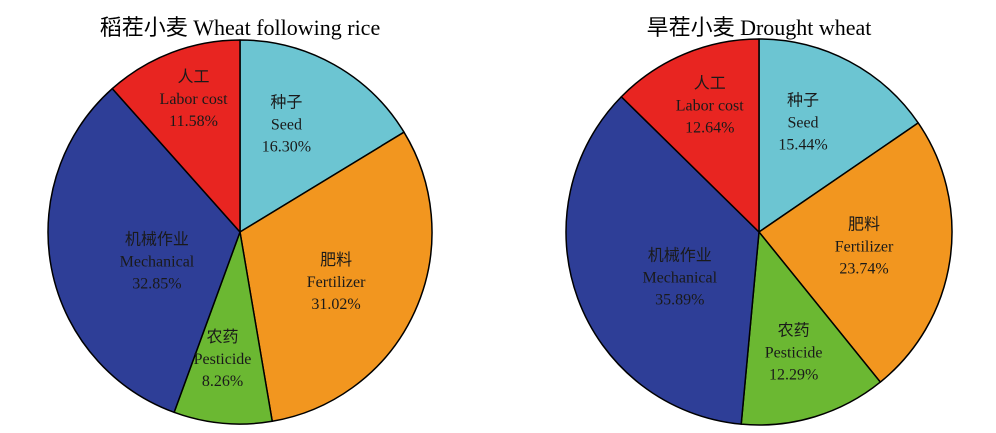  Describe the element at coordinates (194, 99) in the screenshot. I see `slice-label-labor-cost: 人工 Labor cost 11.58%` at that location.